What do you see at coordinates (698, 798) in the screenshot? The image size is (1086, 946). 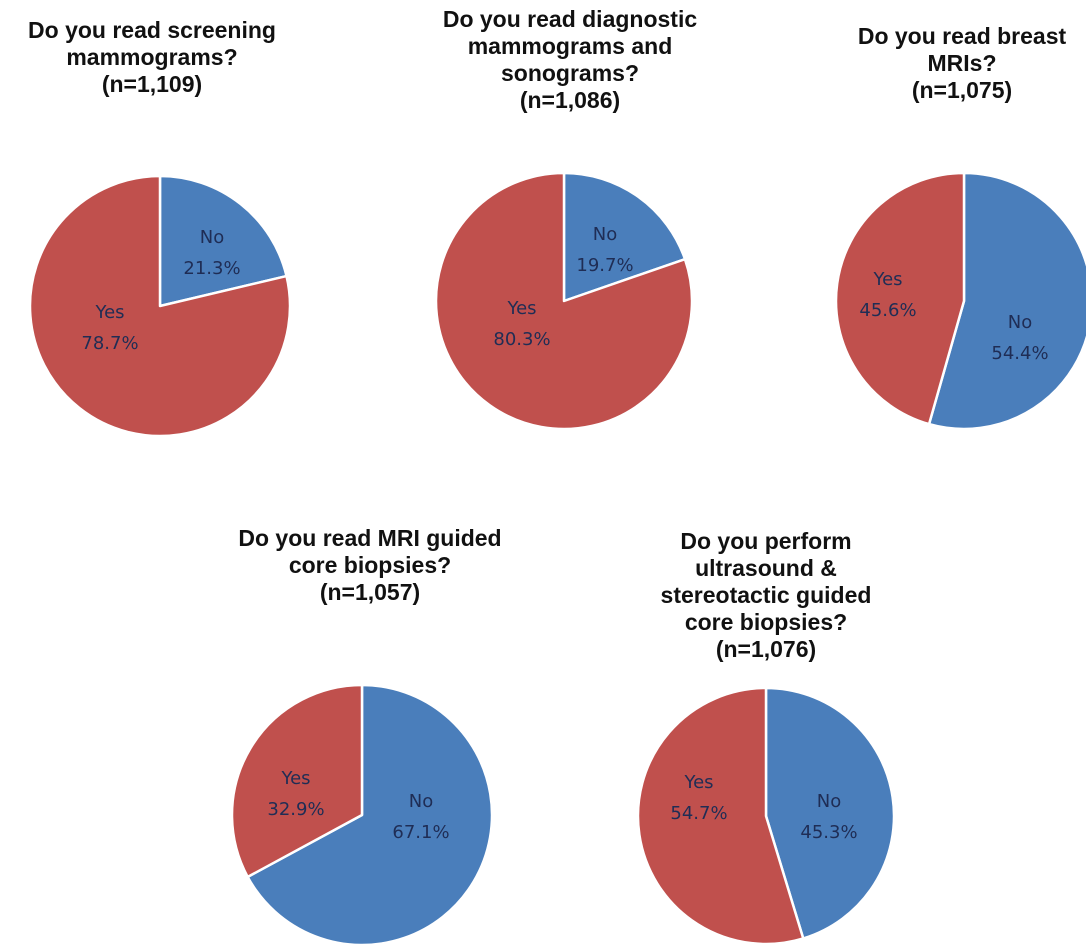 I see `slice-label-yes: Yes 54.7%` at bounding box center [698, 798].